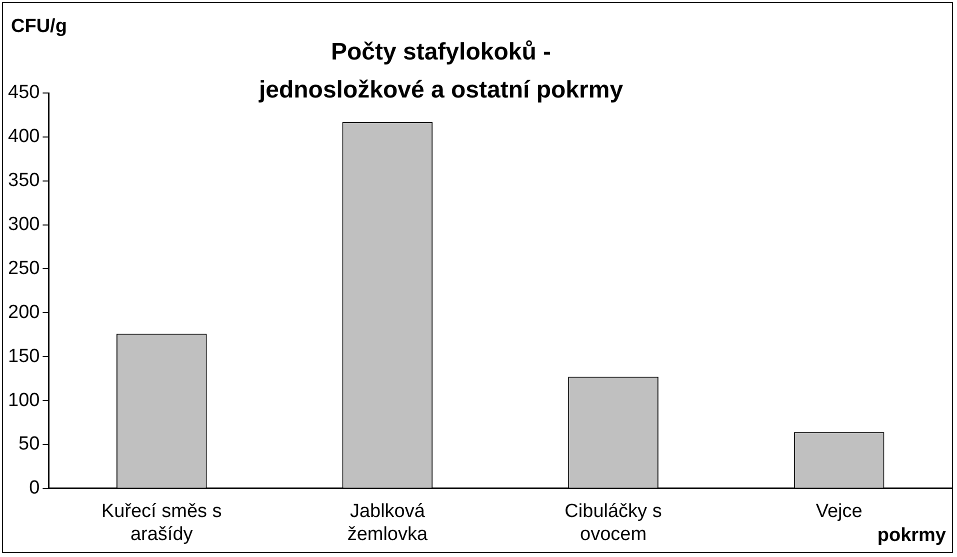 The height and width of the screenshot is (557, 957). I want to click on y-tick-label: 450, so click(24, 93).